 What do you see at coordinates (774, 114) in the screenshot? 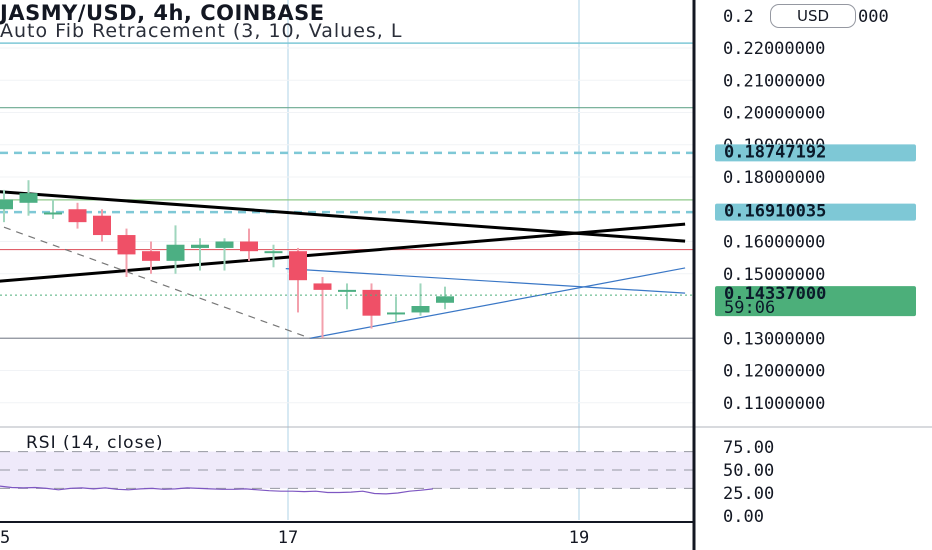
I see `price-tick-label: 0.20000000` at bounding box center [774, 114].